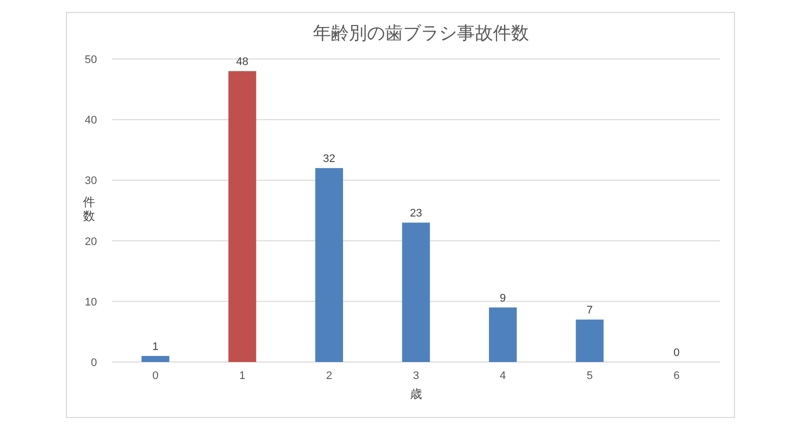  What do you see at coordinates (155, 346) in the screenshot?
I see `data-label: 1` at bounding box center [155, 346].